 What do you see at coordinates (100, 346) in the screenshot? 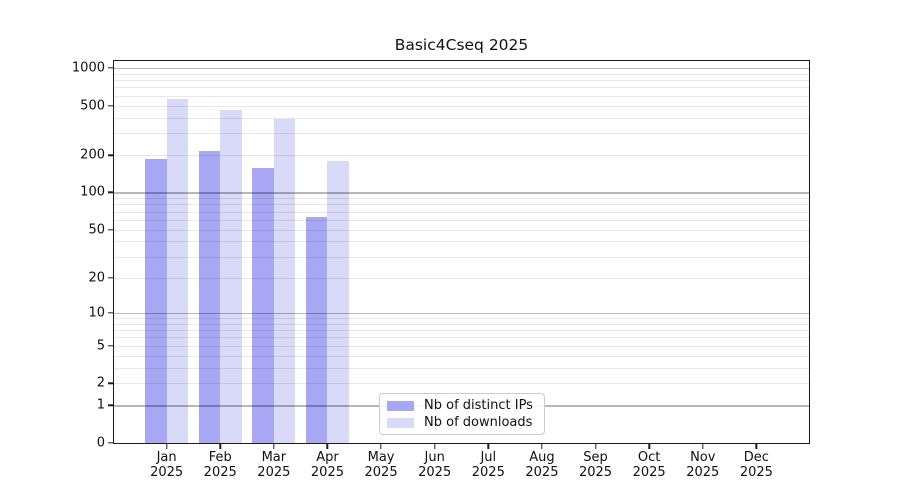
I see `y-tick-label-5: 5` at bounding box center [100, 346].